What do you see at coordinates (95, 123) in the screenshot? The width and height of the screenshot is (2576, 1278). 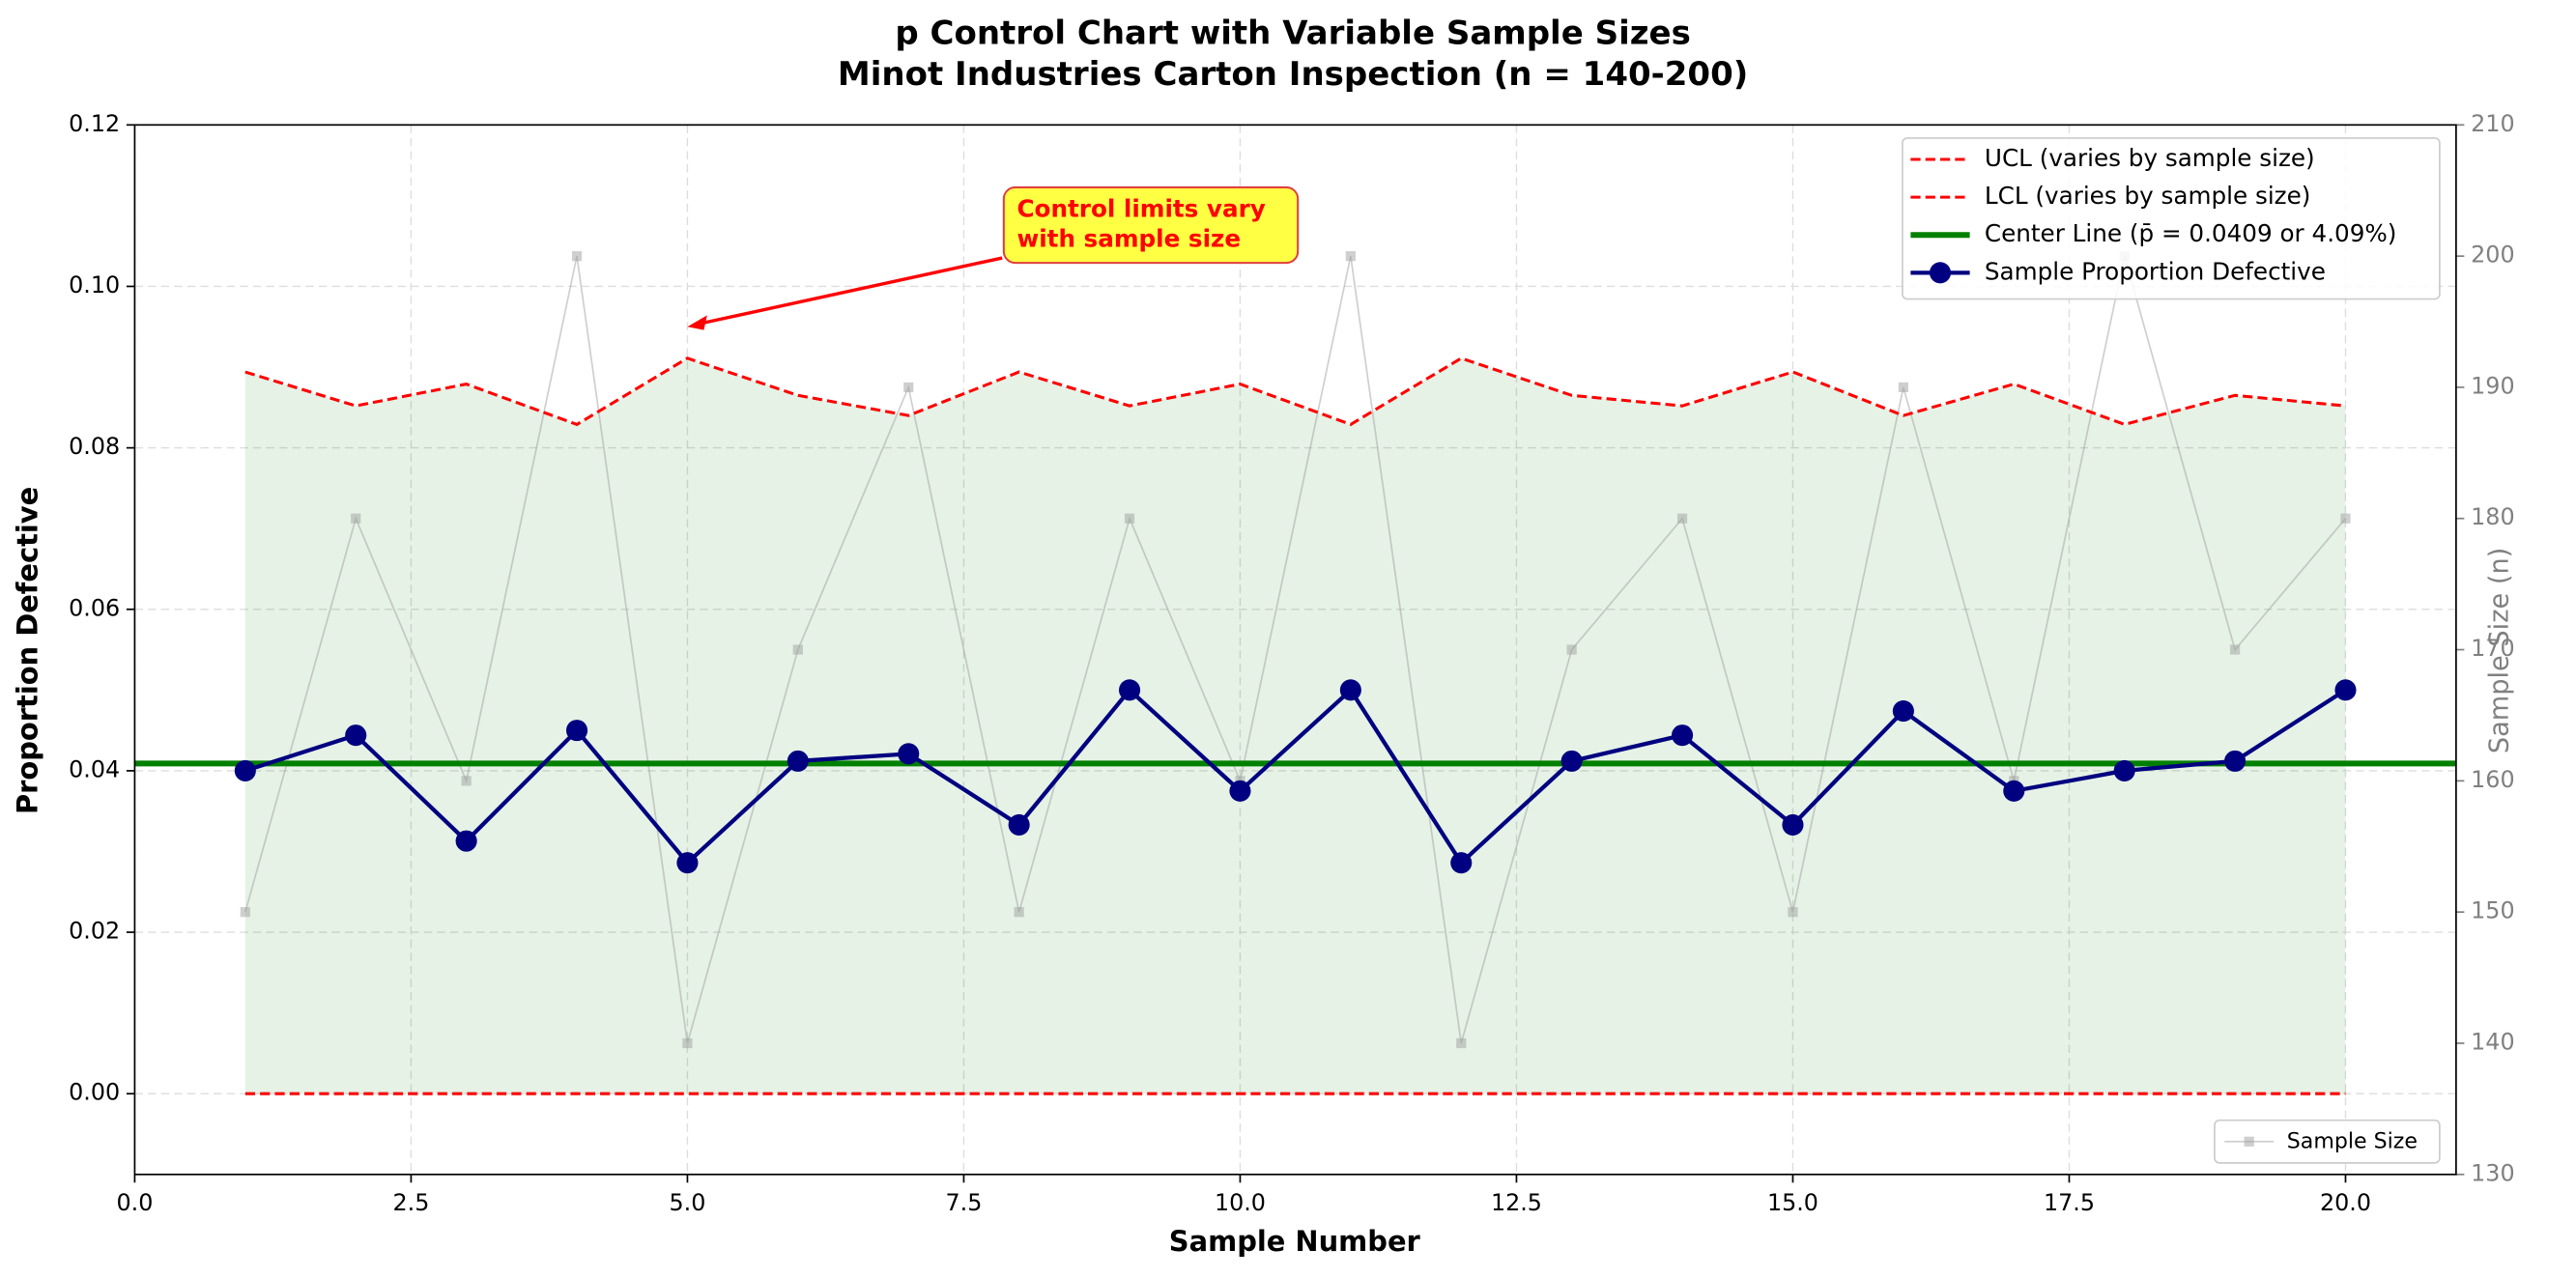 I see `y-tick-label: 0.12` at bounding box center [95, 123].